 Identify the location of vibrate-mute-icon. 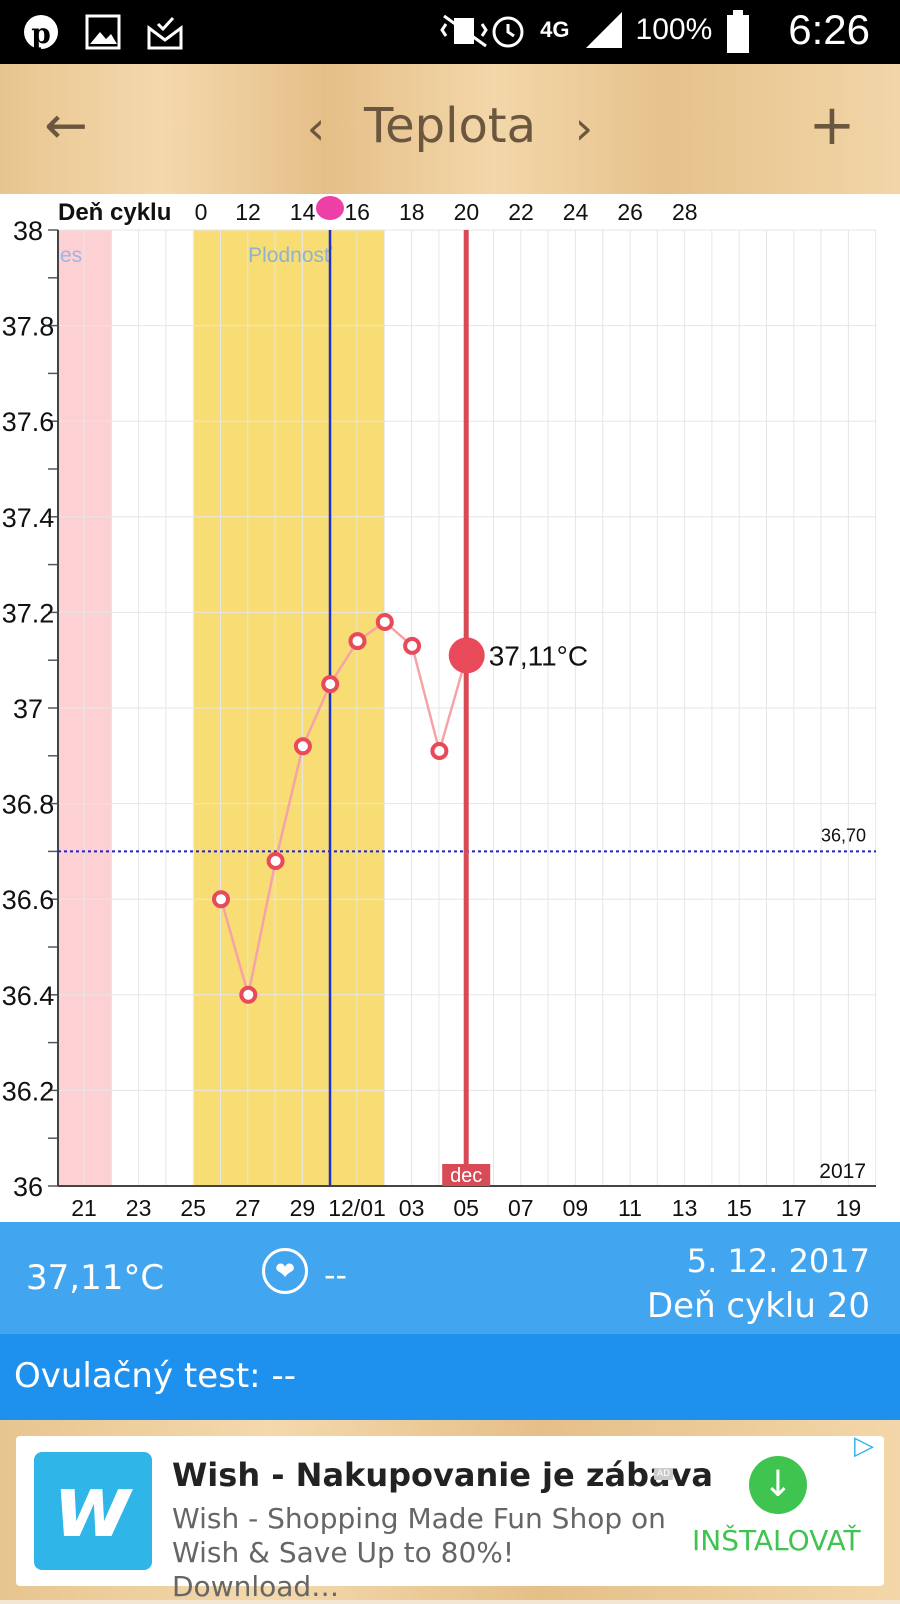
(462, 30).